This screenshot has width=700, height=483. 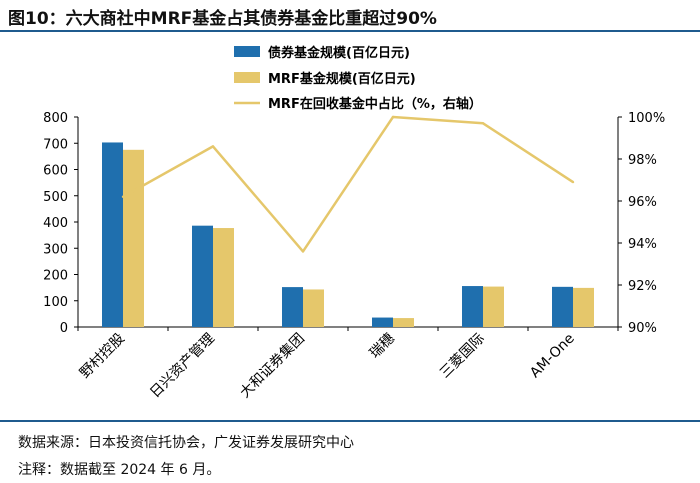 What do you see at coordinates (375, 104) in the screenshot?
I see `legend-ratio-label: MRF在回收基金中占比（%，右轴）` at bounding box center [375, 104].